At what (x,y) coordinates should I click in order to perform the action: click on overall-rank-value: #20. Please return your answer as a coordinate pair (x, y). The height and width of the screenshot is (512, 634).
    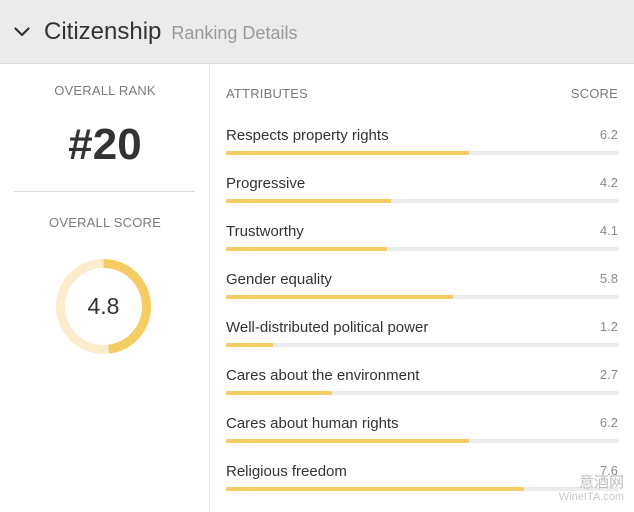
    Looking at the image, I should click on (105, 144).